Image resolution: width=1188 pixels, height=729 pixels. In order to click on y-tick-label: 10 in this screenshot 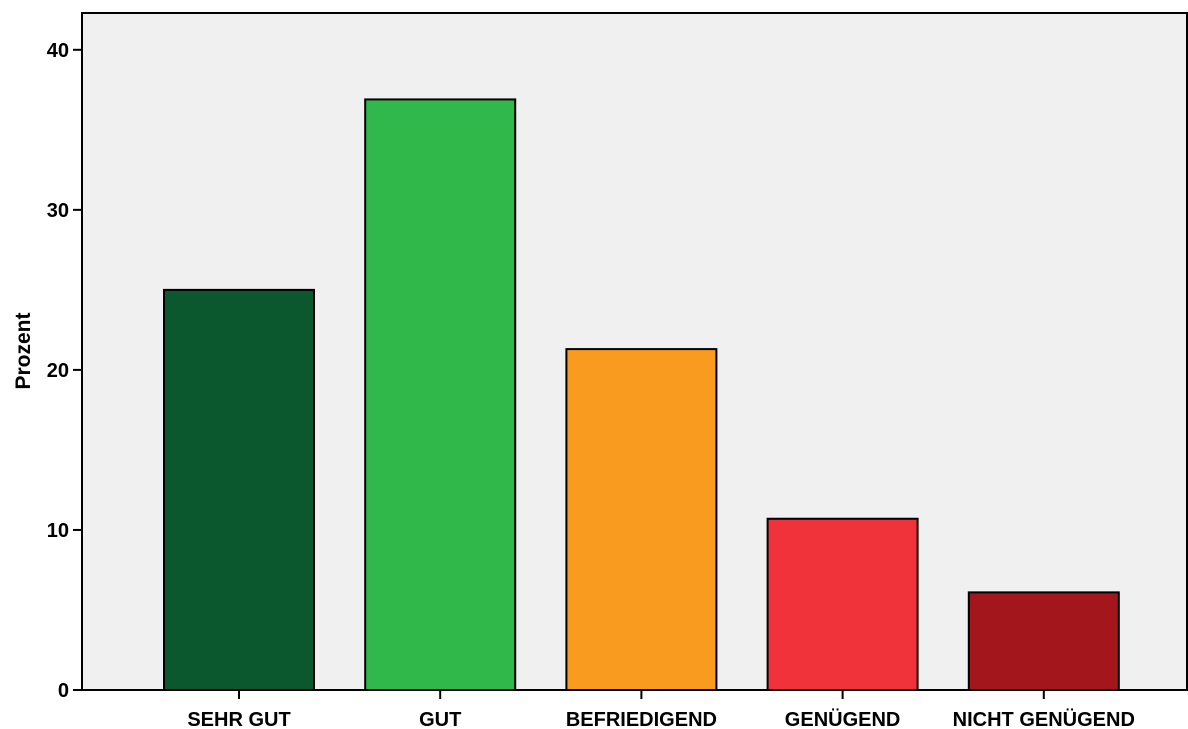, I will do `click(58, 531)`.